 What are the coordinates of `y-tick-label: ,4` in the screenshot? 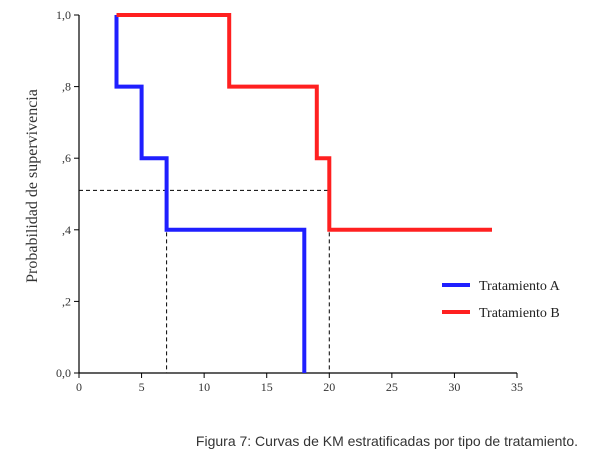 It's located at (66, 230).